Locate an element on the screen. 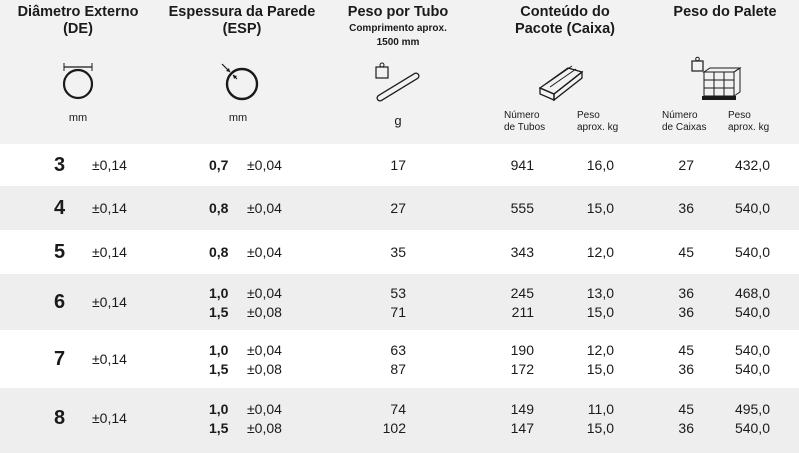 The width and height of the screenshot is (799, 453). esp-title-line2: (ESP) is located at coordinates (242, 29).